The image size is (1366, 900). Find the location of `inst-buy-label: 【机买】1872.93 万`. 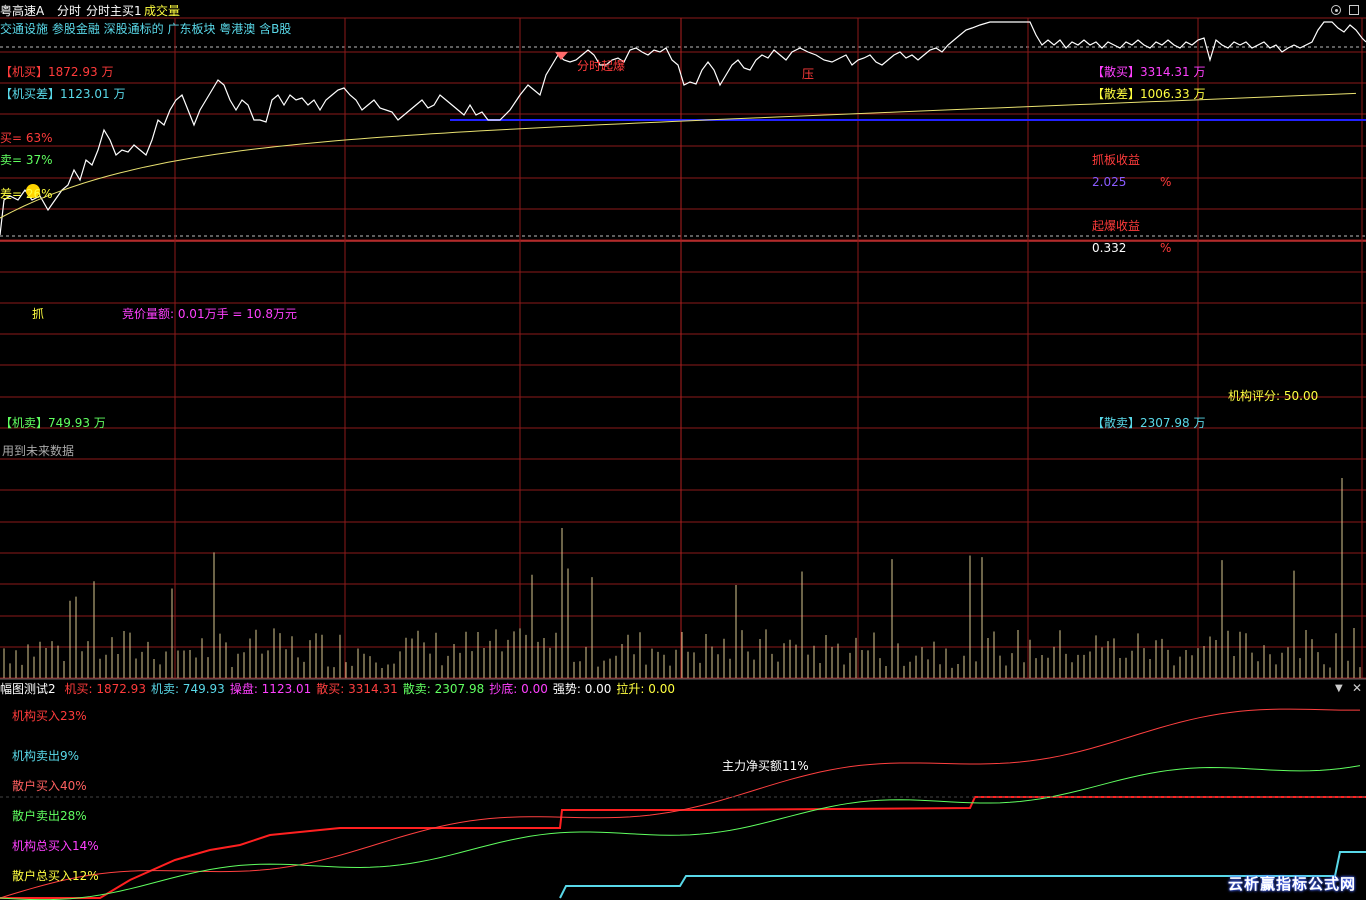

inst-buy-label: 【机买】1872.93 万 is located at coordinates (57, 72).